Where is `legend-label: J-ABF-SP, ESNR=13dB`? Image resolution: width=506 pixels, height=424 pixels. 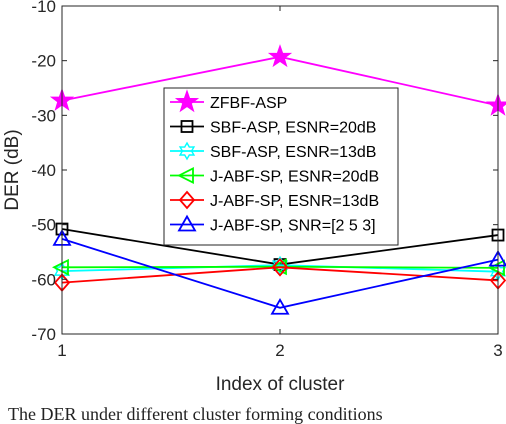
legend-label: J-ABF-SP, ESNR=13dB is located at coordinates (294, 201).